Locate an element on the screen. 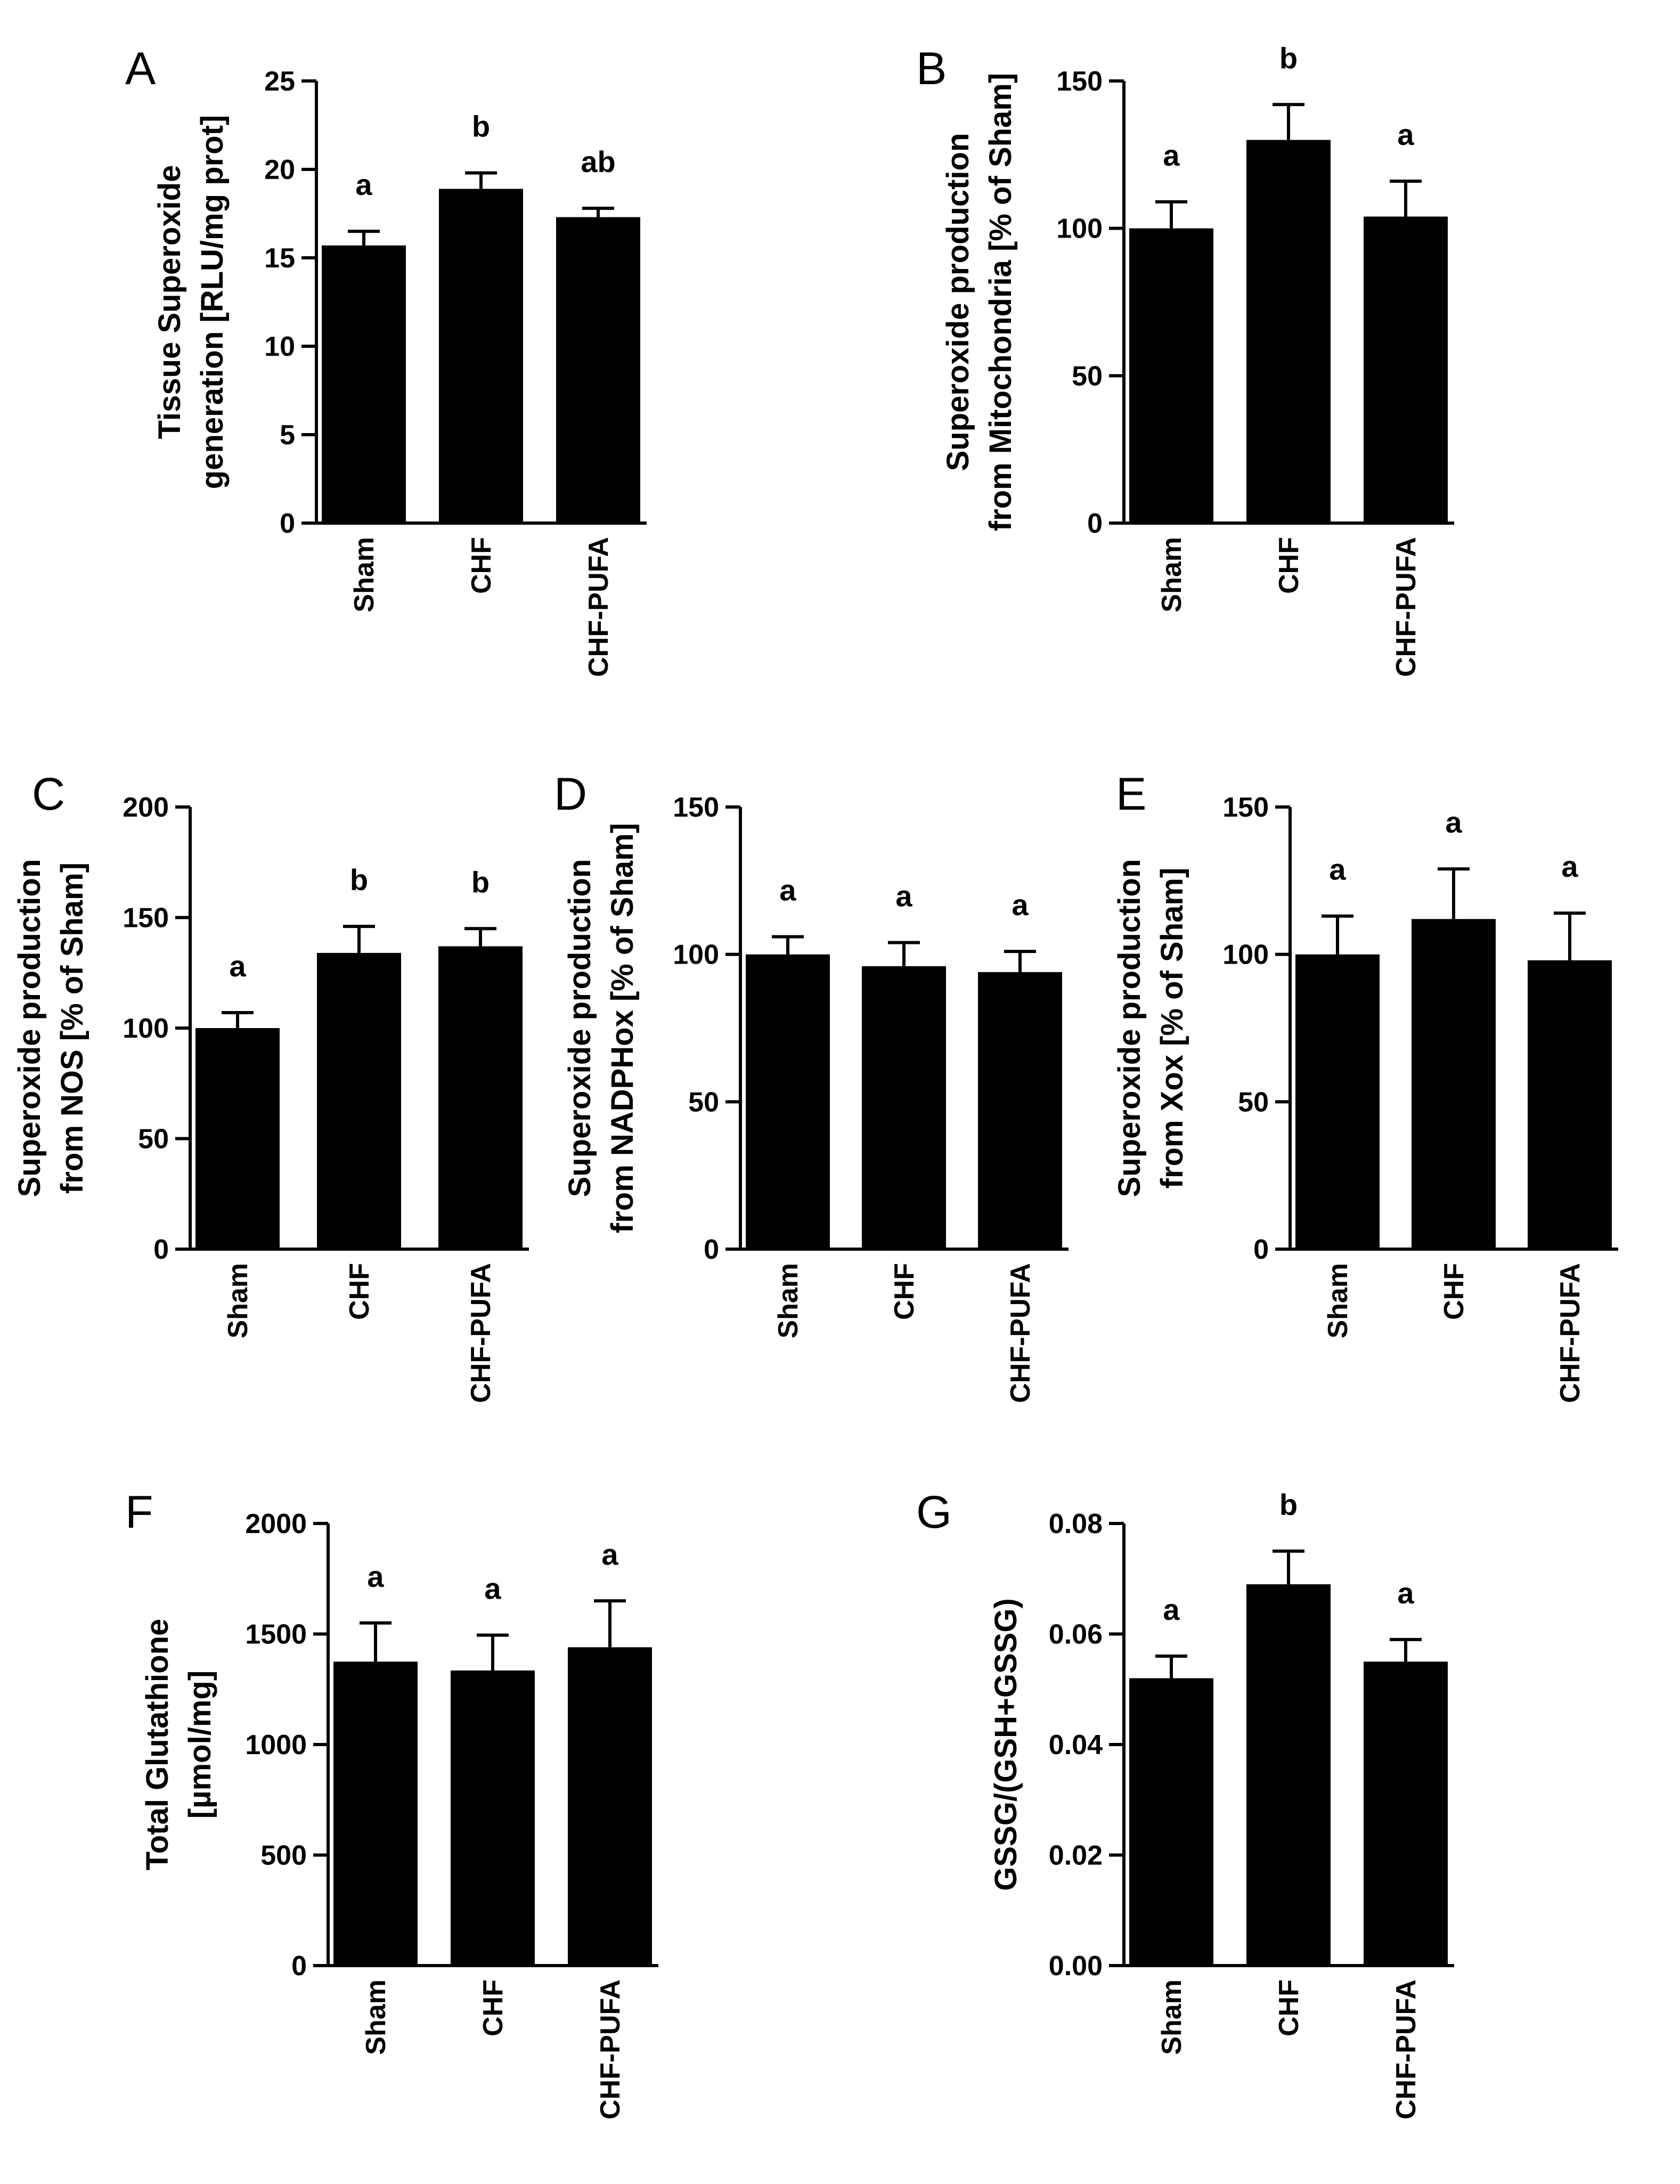 This screenshot has width=1680, height=2184. y-tick-label: 0.02 is located at coordinates (1076, 1856).